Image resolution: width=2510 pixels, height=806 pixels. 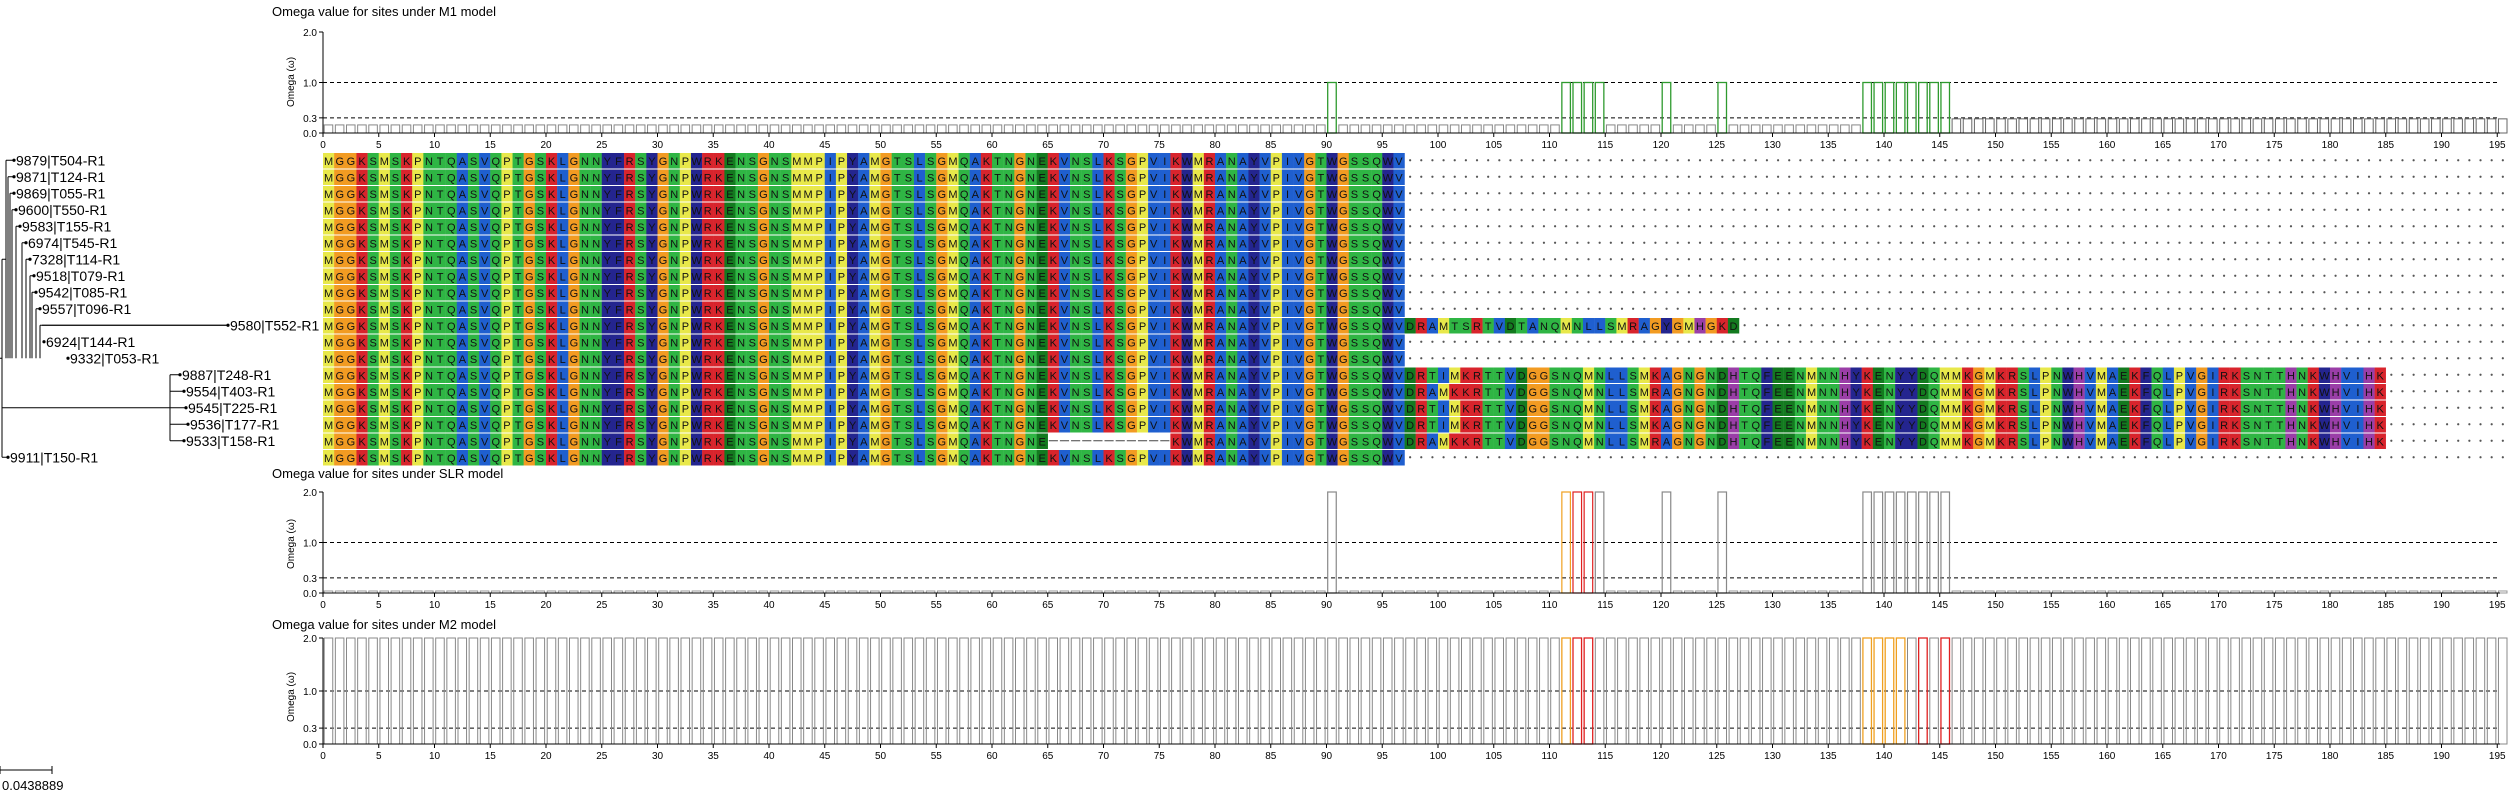 What do you see at coordinates (82, 292) in the screenshot?
I see `taxon-label: 9542|T085-R1` at bounding box center [82, 292].